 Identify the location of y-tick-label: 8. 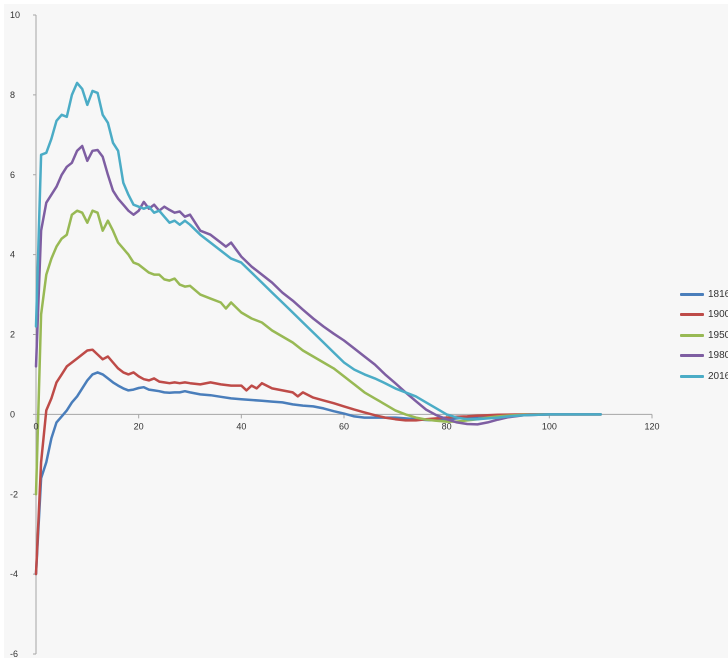
(12, 95).